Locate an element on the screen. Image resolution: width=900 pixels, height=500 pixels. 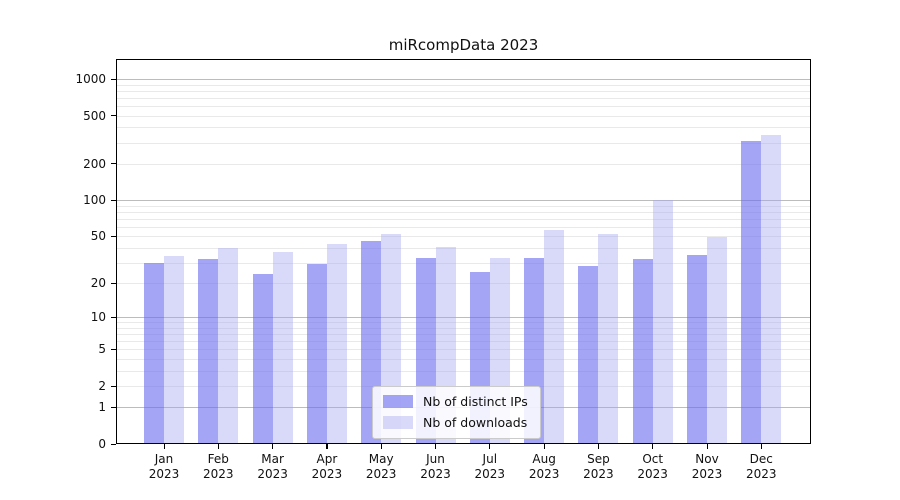
y-tick-label-2: 2 is located at coordinates (102, 386).